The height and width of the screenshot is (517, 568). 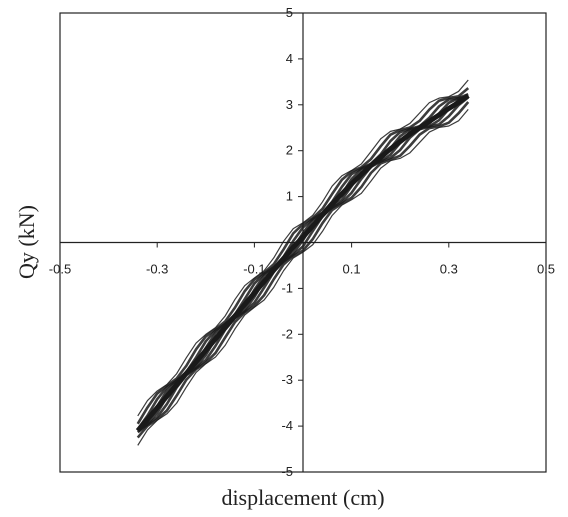 I want to click on y-tick-label: 1, so click(x=289, y=196).